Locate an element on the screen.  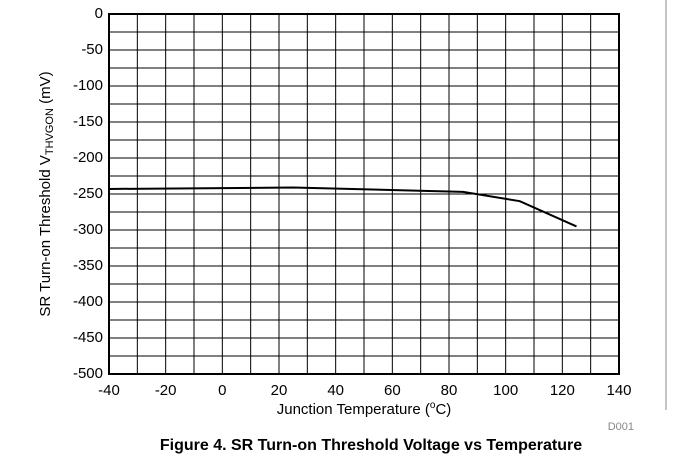
x-label-main: Junction Temperature ( is located at coordinates (353, 409).